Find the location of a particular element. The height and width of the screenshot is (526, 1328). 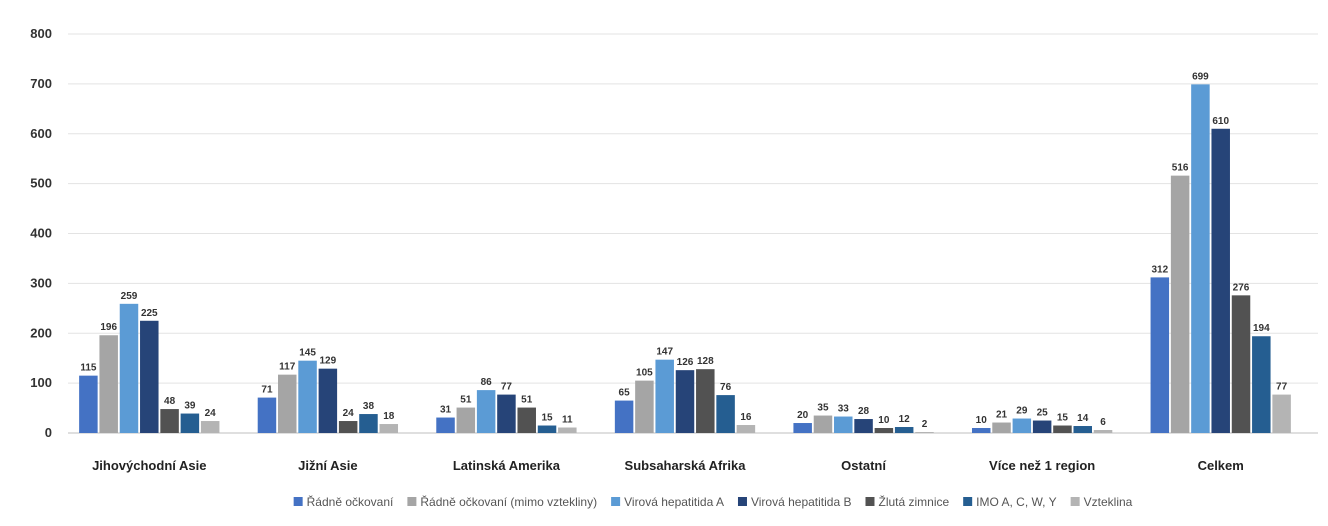

legend-item: Žlutá zimnice is located at coordinates (907, 501).